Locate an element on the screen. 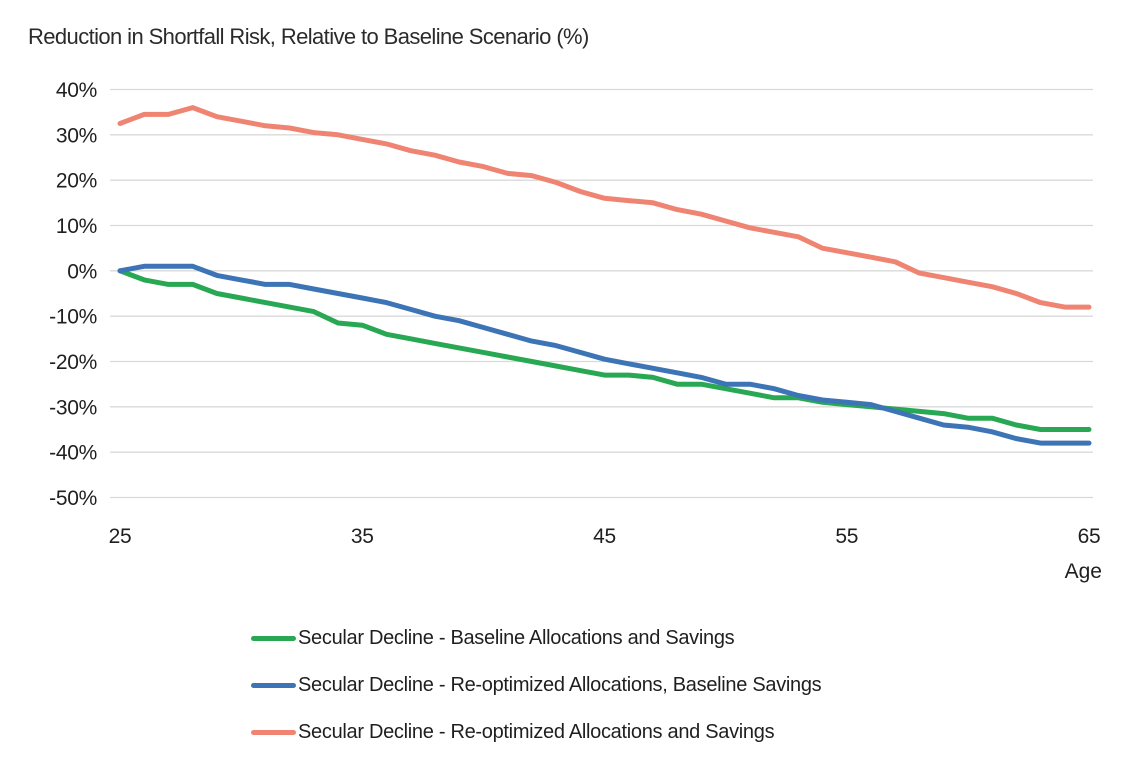 This screenshot has width=1127, height=758. y-axis-tick-label: -50% is located at coordinates (73, 498).